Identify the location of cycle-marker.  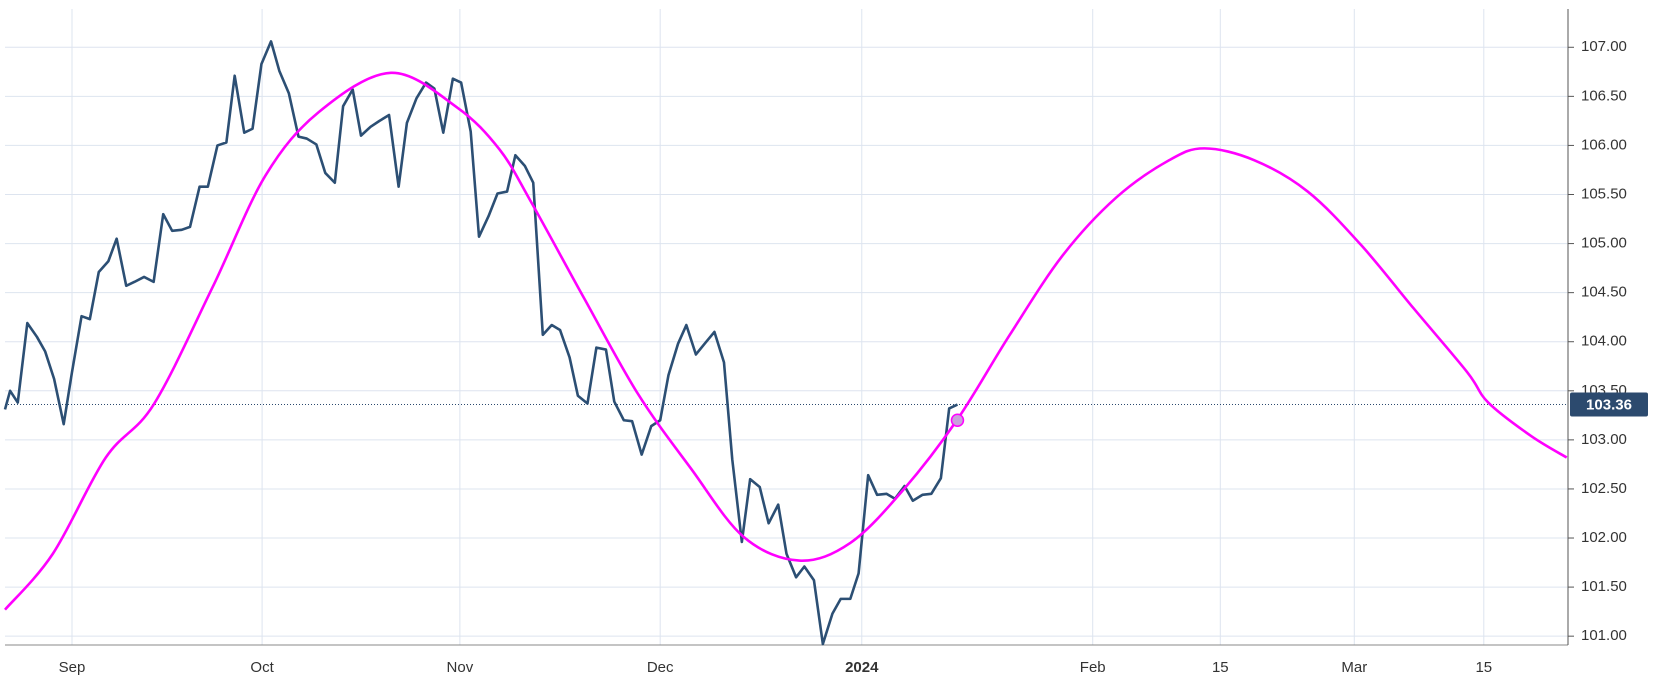
(957, 420).